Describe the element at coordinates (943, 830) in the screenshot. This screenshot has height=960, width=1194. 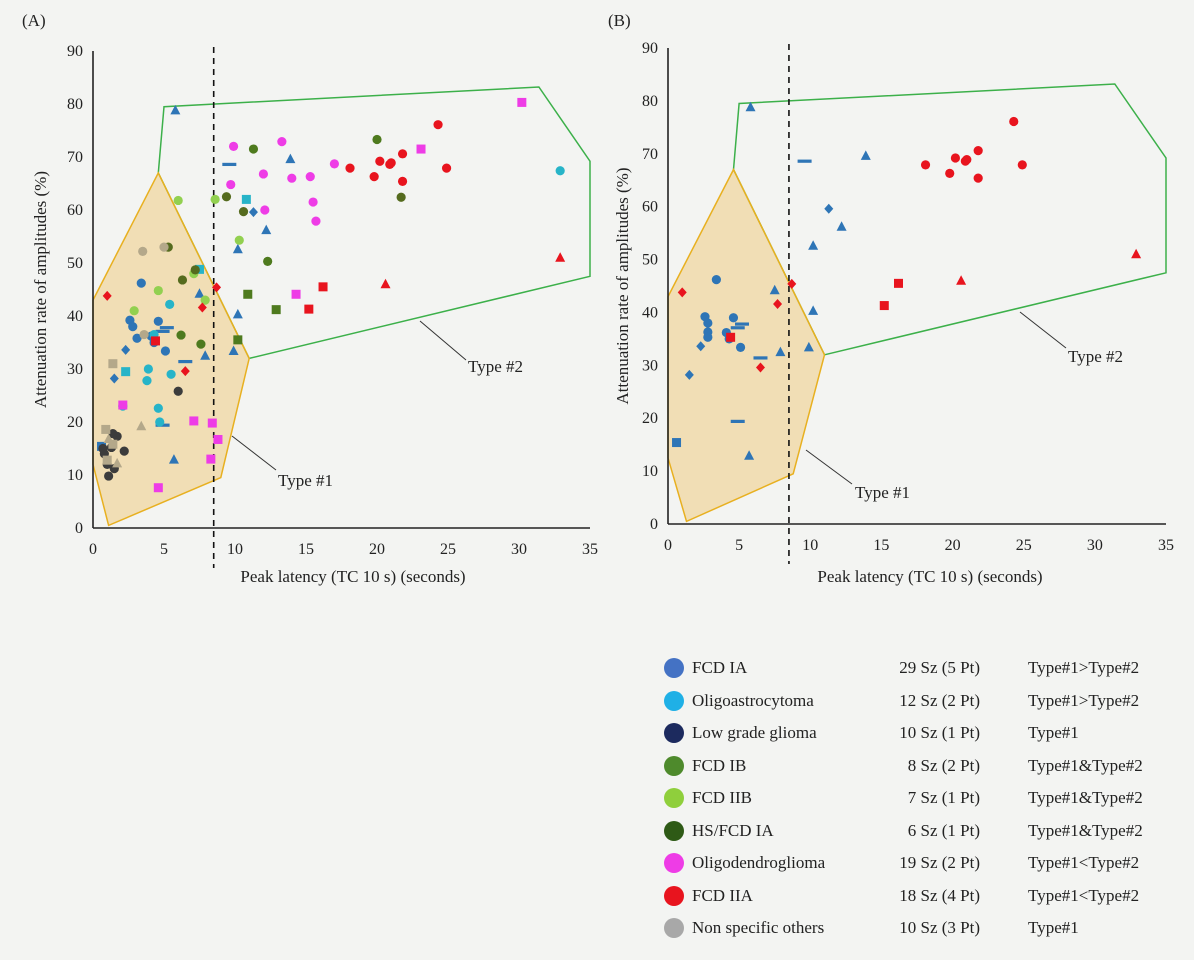
I see `legend-count: 6 Sz (1 Pt)` at that location.